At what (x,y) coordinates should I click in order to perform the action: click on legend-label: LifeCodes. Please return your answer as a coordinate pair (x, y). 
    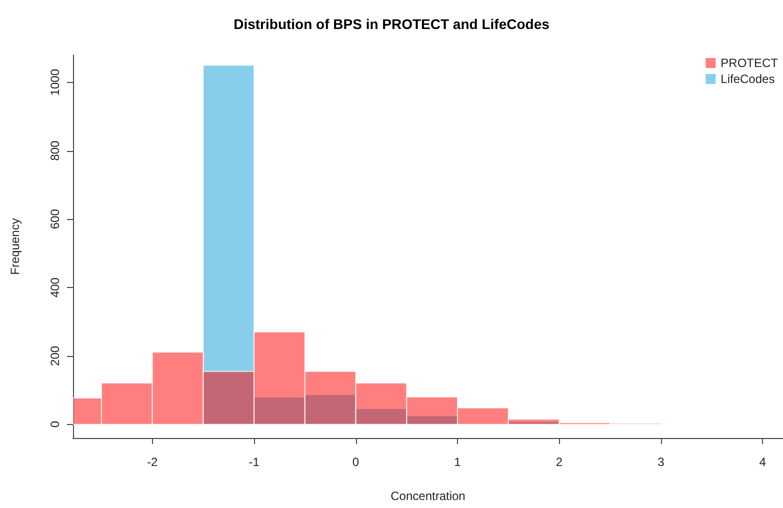
    Looking at the image, I should click on (747, 79).